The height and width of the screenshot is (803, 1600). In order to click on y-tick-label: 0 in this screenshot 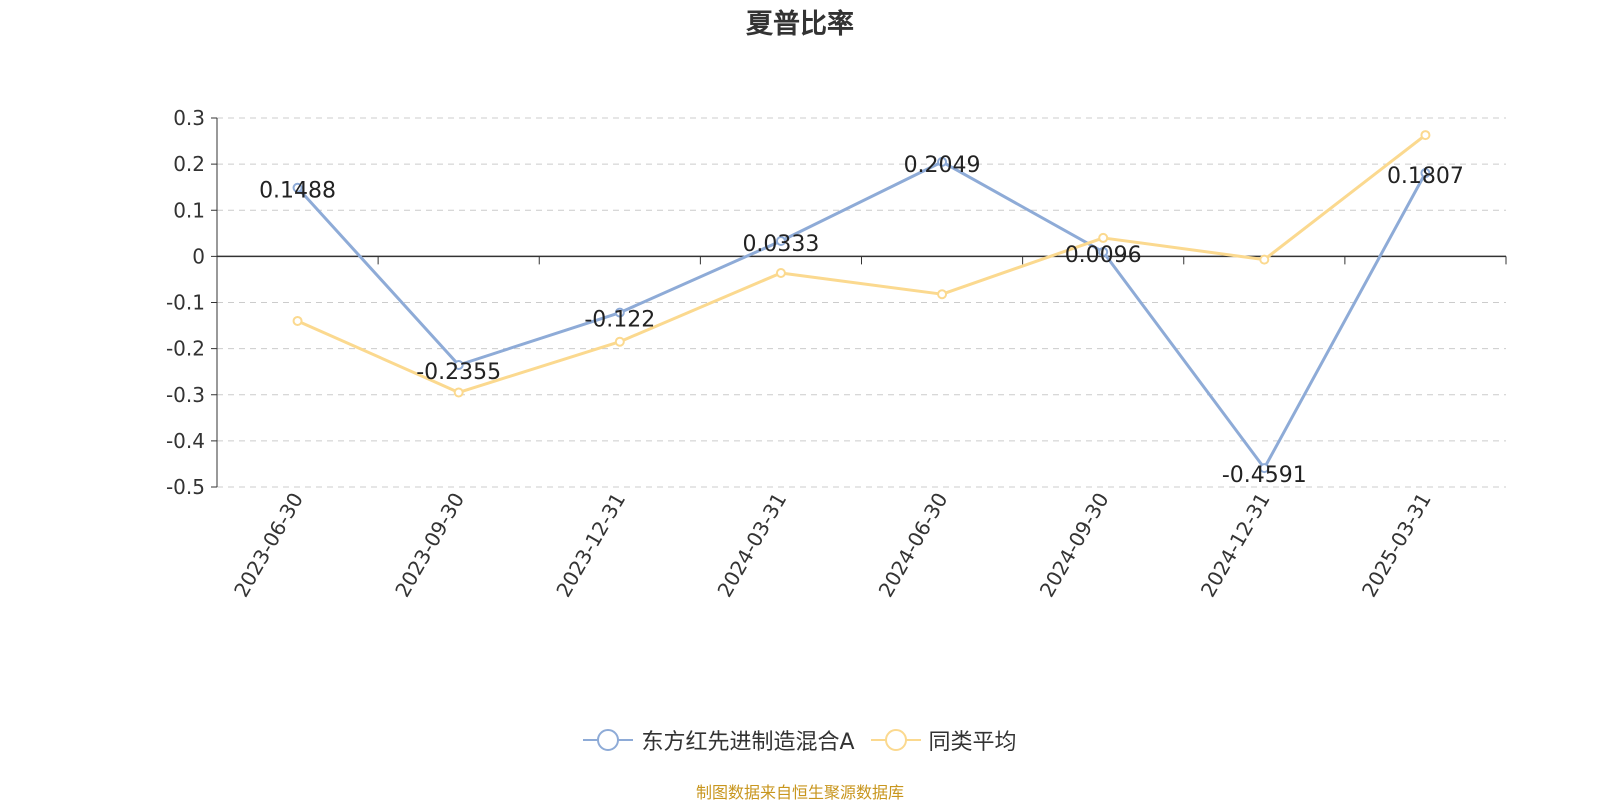, I will do `click(198, 256)`.